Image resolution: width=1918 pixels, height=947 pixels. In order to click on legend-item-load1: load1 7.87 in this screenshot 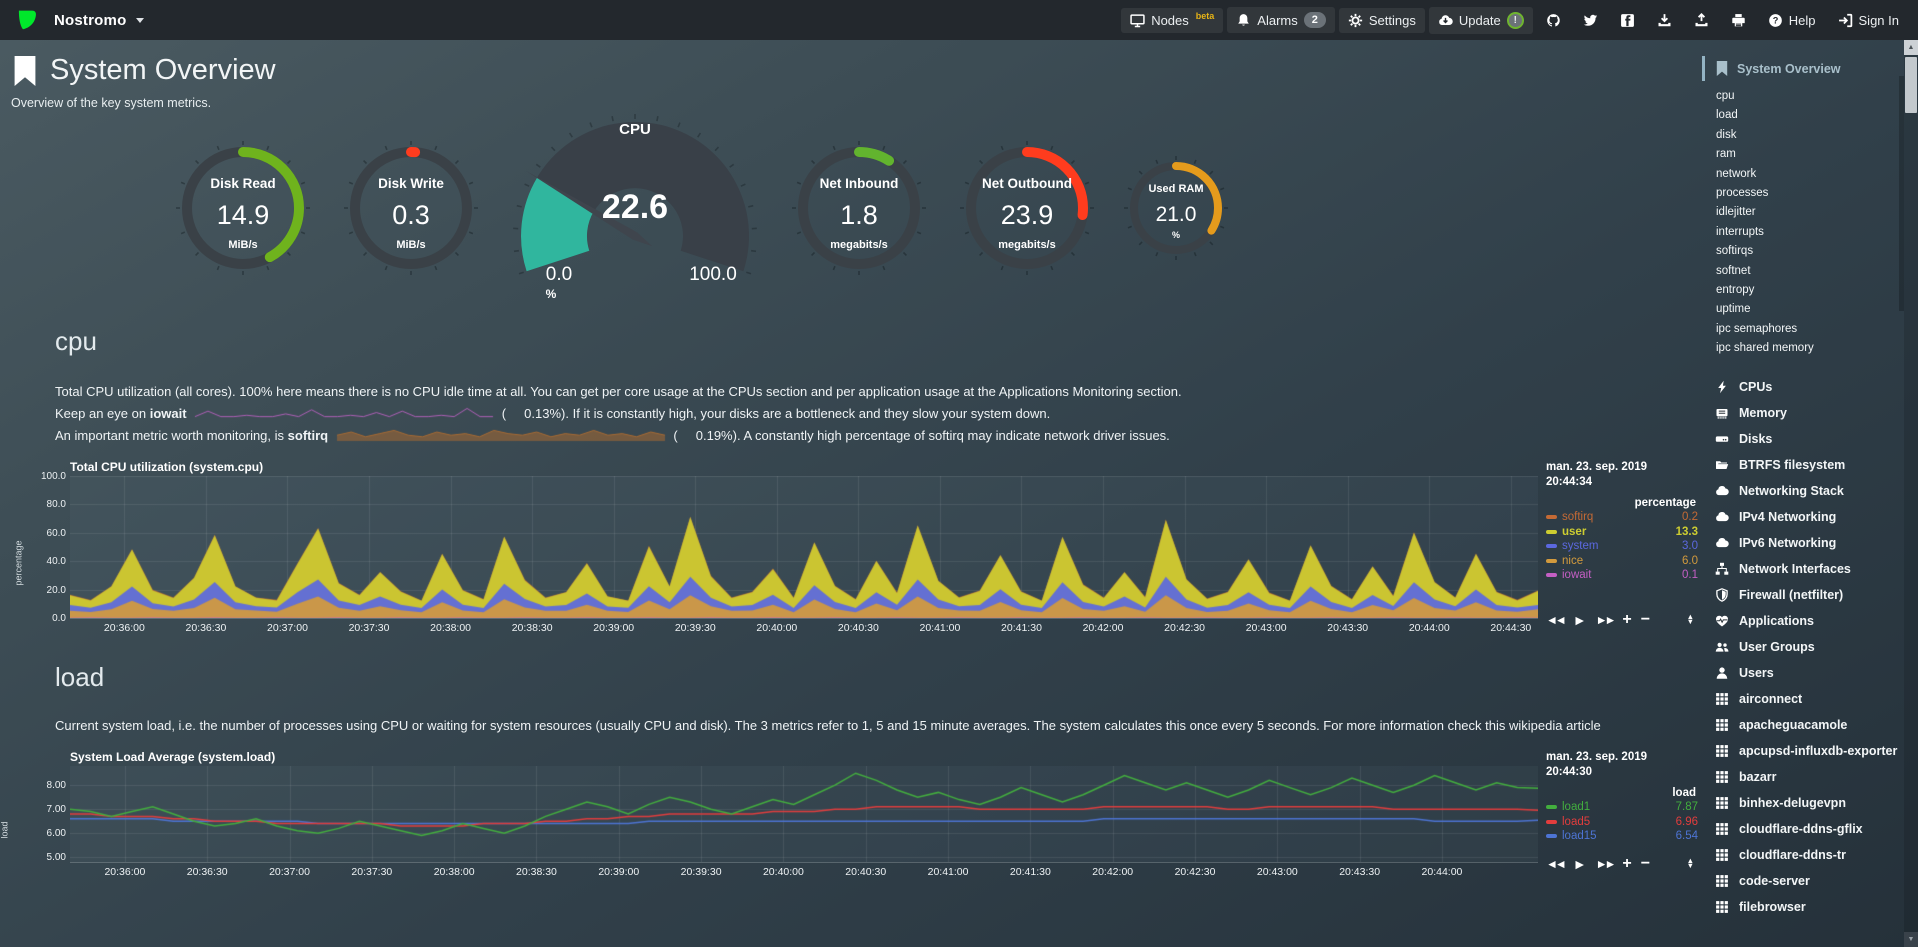, I will do `click(1622, 807)`.